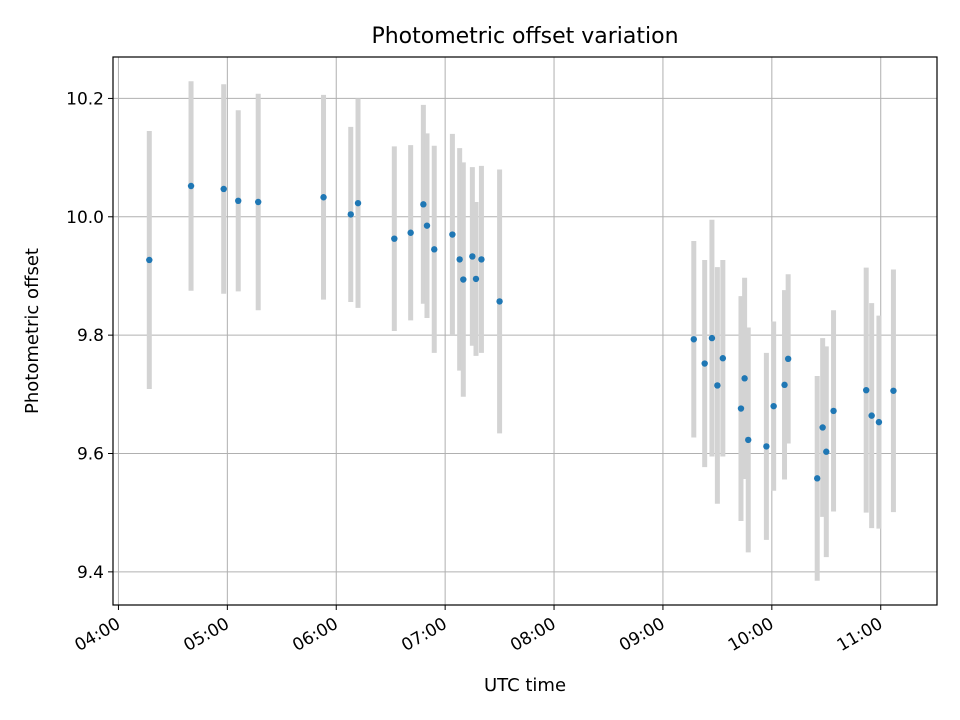 Image resolution: width=960 pixels, height=720 pixels. What do you see at coordinates (90, 573) in the screenshot?
I see `y-tick-label: 9.4` at bounding box center [90, 573].